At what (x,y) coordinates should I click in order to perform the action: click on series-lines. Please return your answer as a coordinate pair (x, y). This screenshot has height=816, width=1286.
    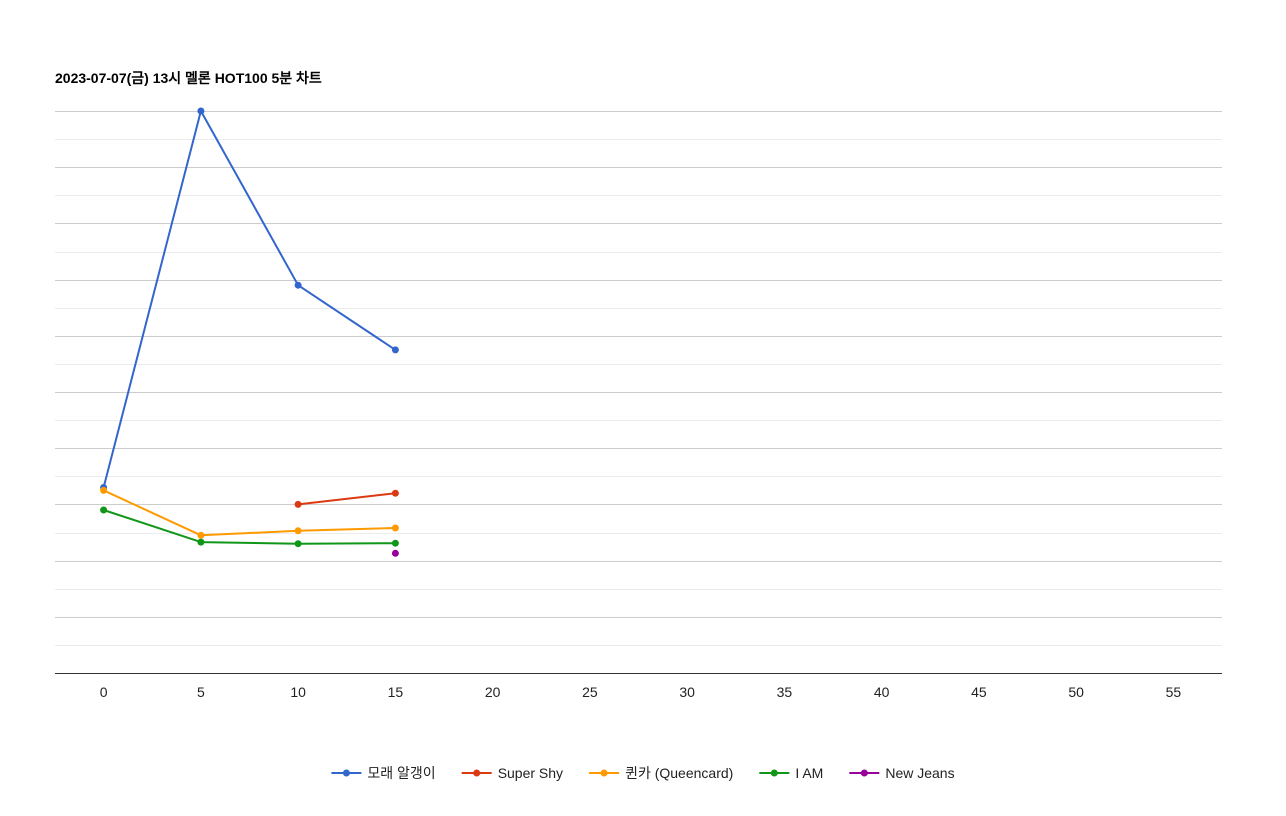
    Looking at the image, I should click on (249, 332).